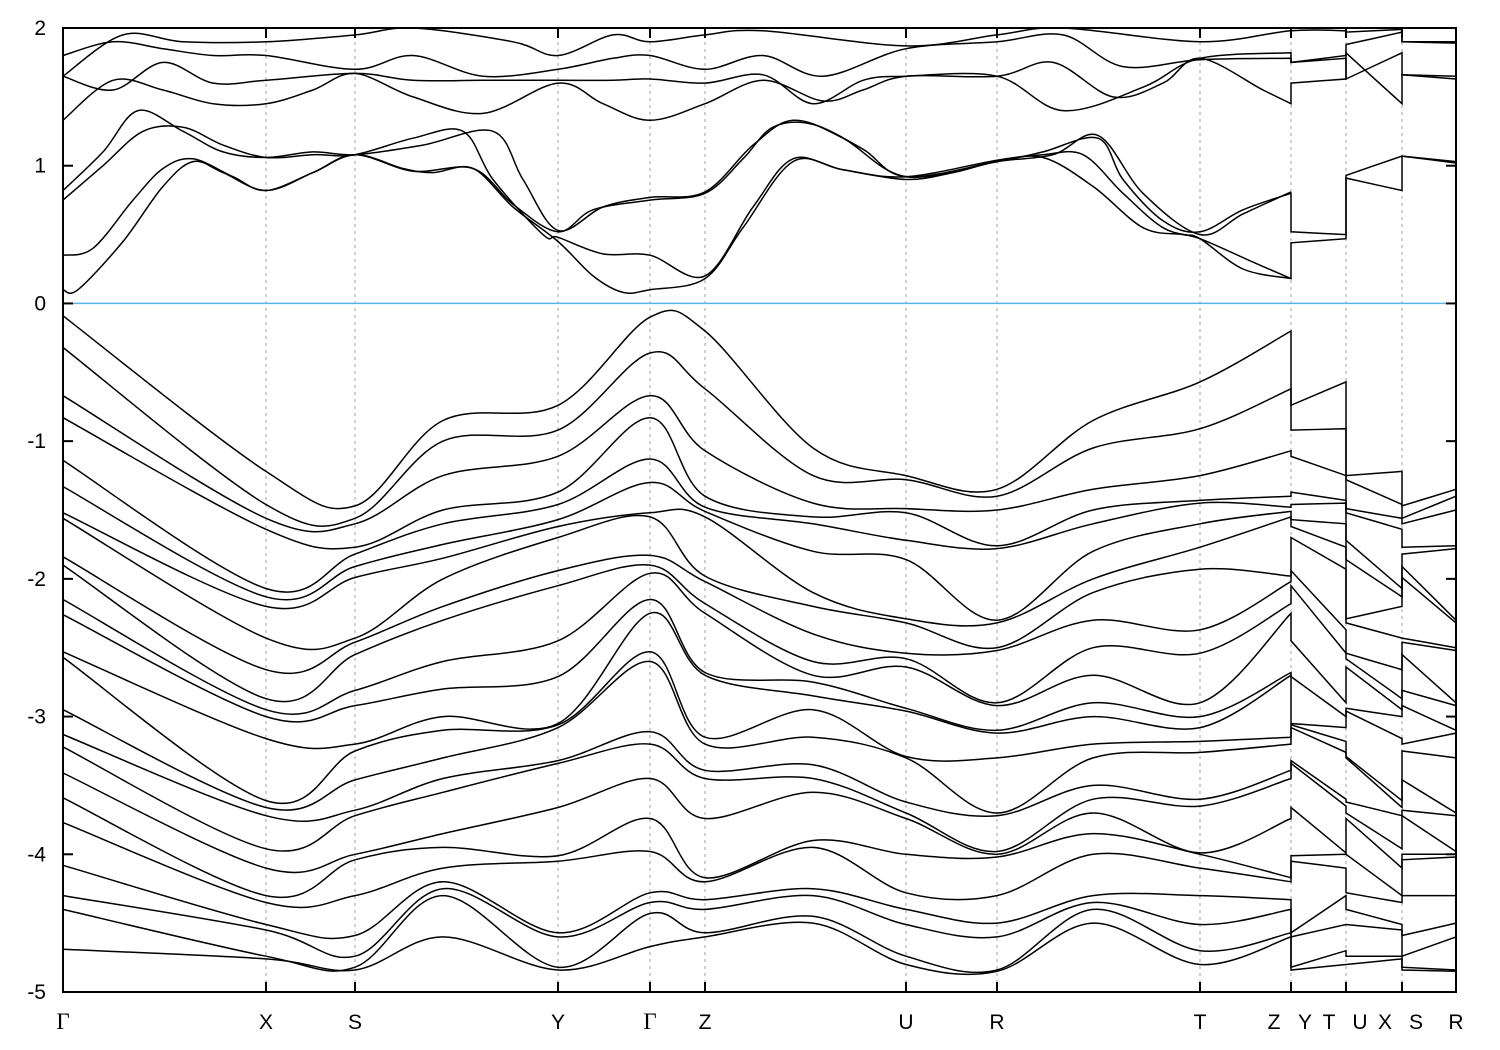 The width and height of the screenshot is (1500, 1050). Describe the element at coordinates (36, 854) in the screenshot. I see `y-tick-label: -4` at that location.